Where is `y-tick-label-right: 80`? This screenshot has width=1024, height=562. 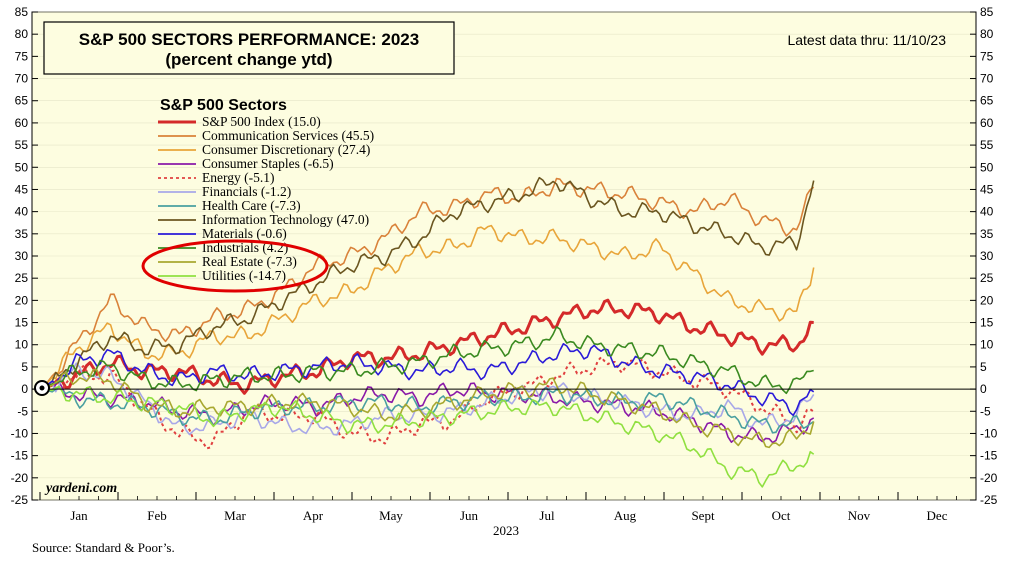 y-tick-label-right: 80 is located at coordinates (987, 34).